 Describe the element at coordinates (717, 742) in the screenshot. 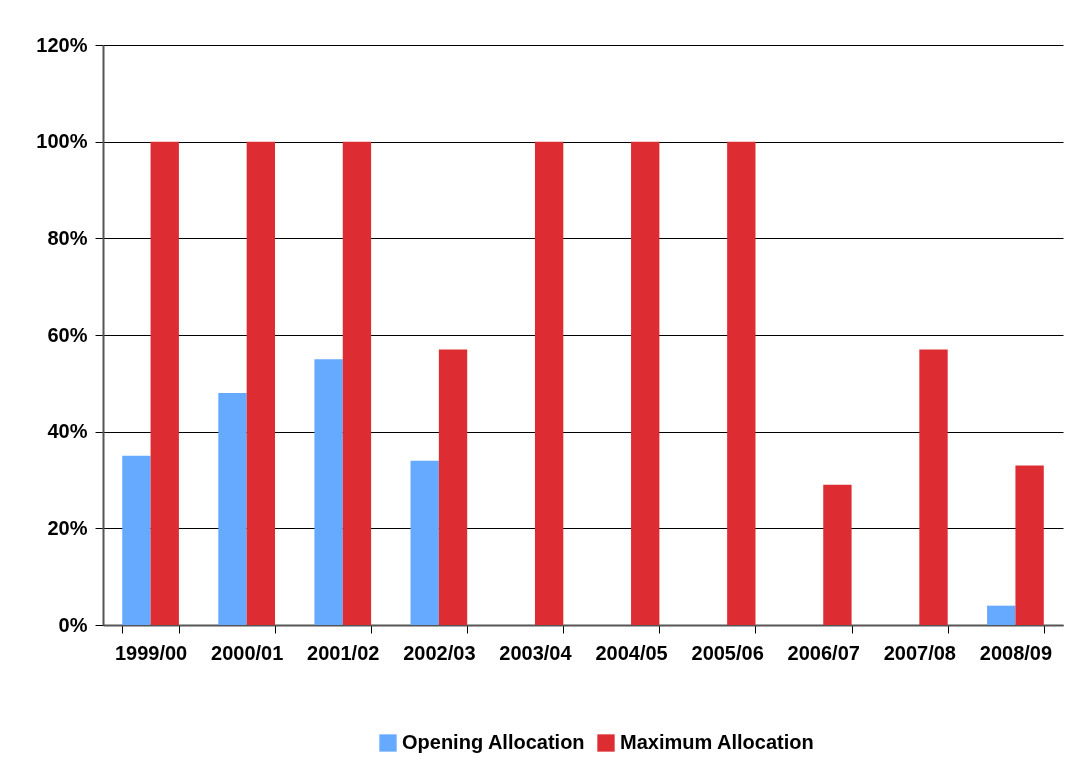

I see `legend-label: Maximum Allocation` at that location.